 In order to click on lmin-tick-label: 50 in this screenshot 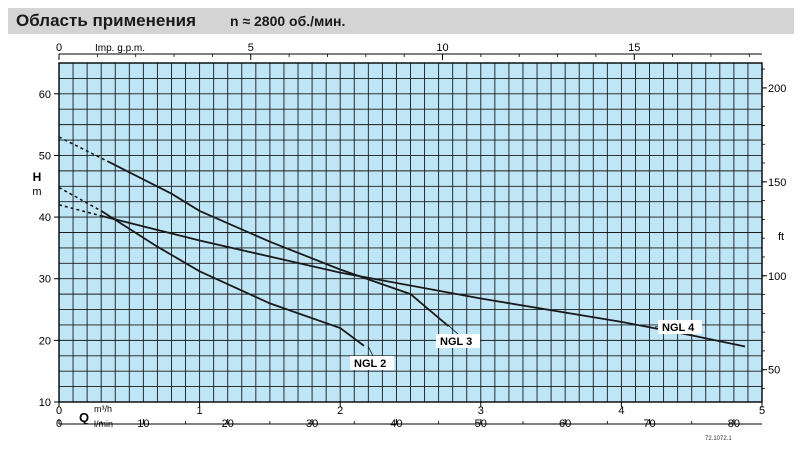, I will do `click(481, 424)`.